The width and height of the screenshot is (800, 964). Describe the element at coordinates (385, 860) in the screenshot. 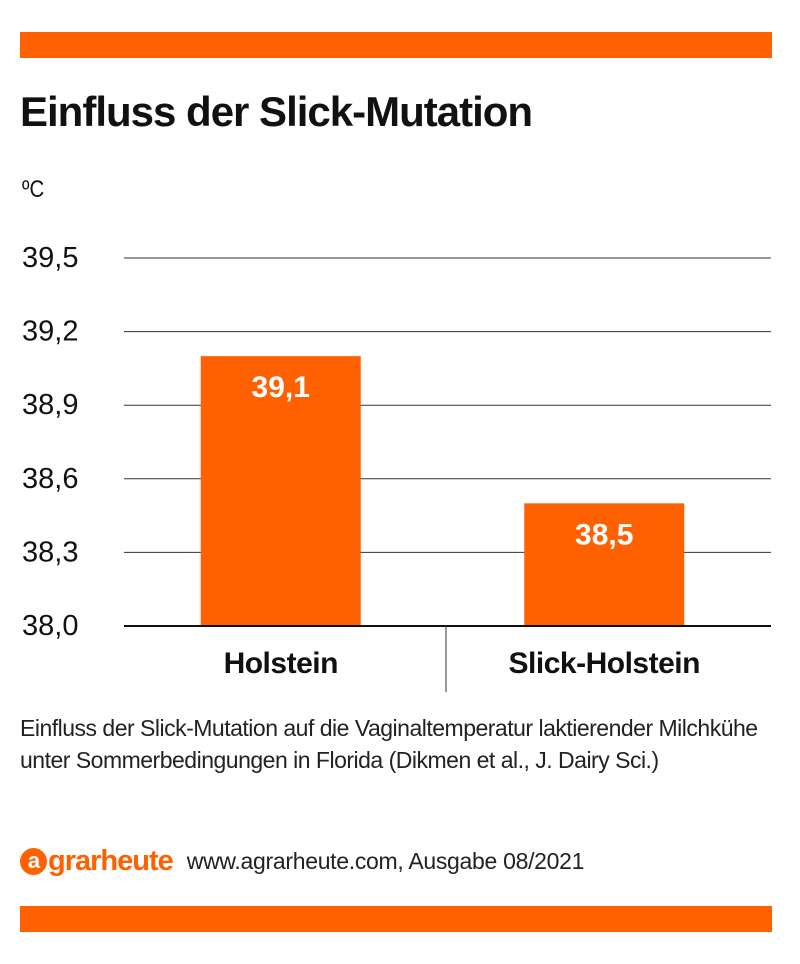

I see `source-text: www.agrarheute.com, Ausgabe 08/2021` at that location.